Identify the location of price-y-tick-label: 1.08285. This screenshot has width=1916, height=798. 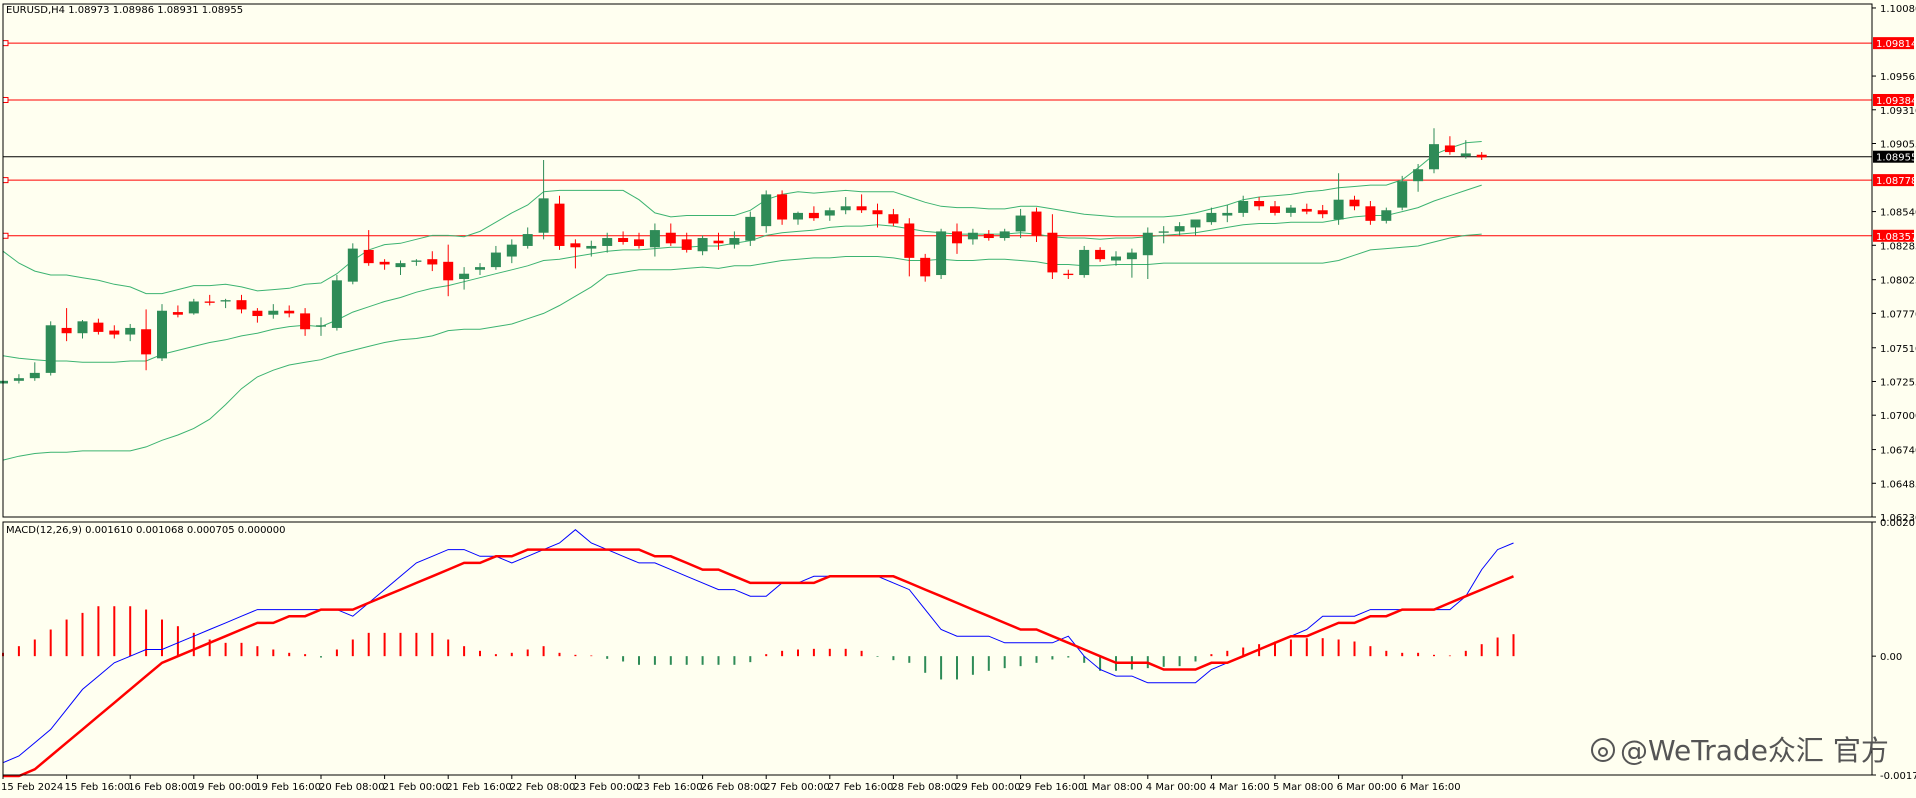
(1898, 246).